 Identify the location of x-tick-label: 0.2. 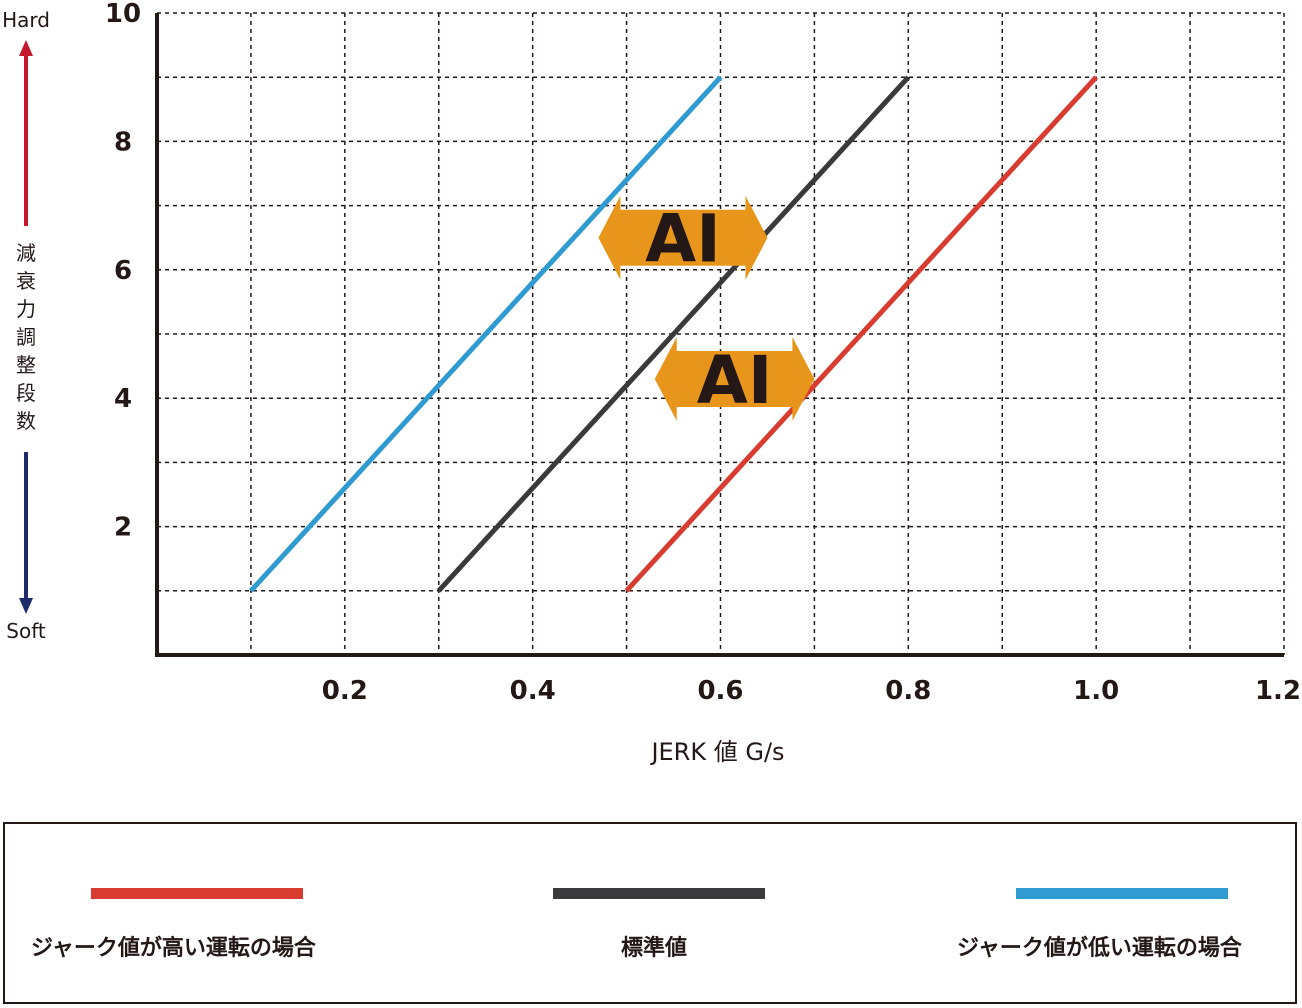
(345, 691).